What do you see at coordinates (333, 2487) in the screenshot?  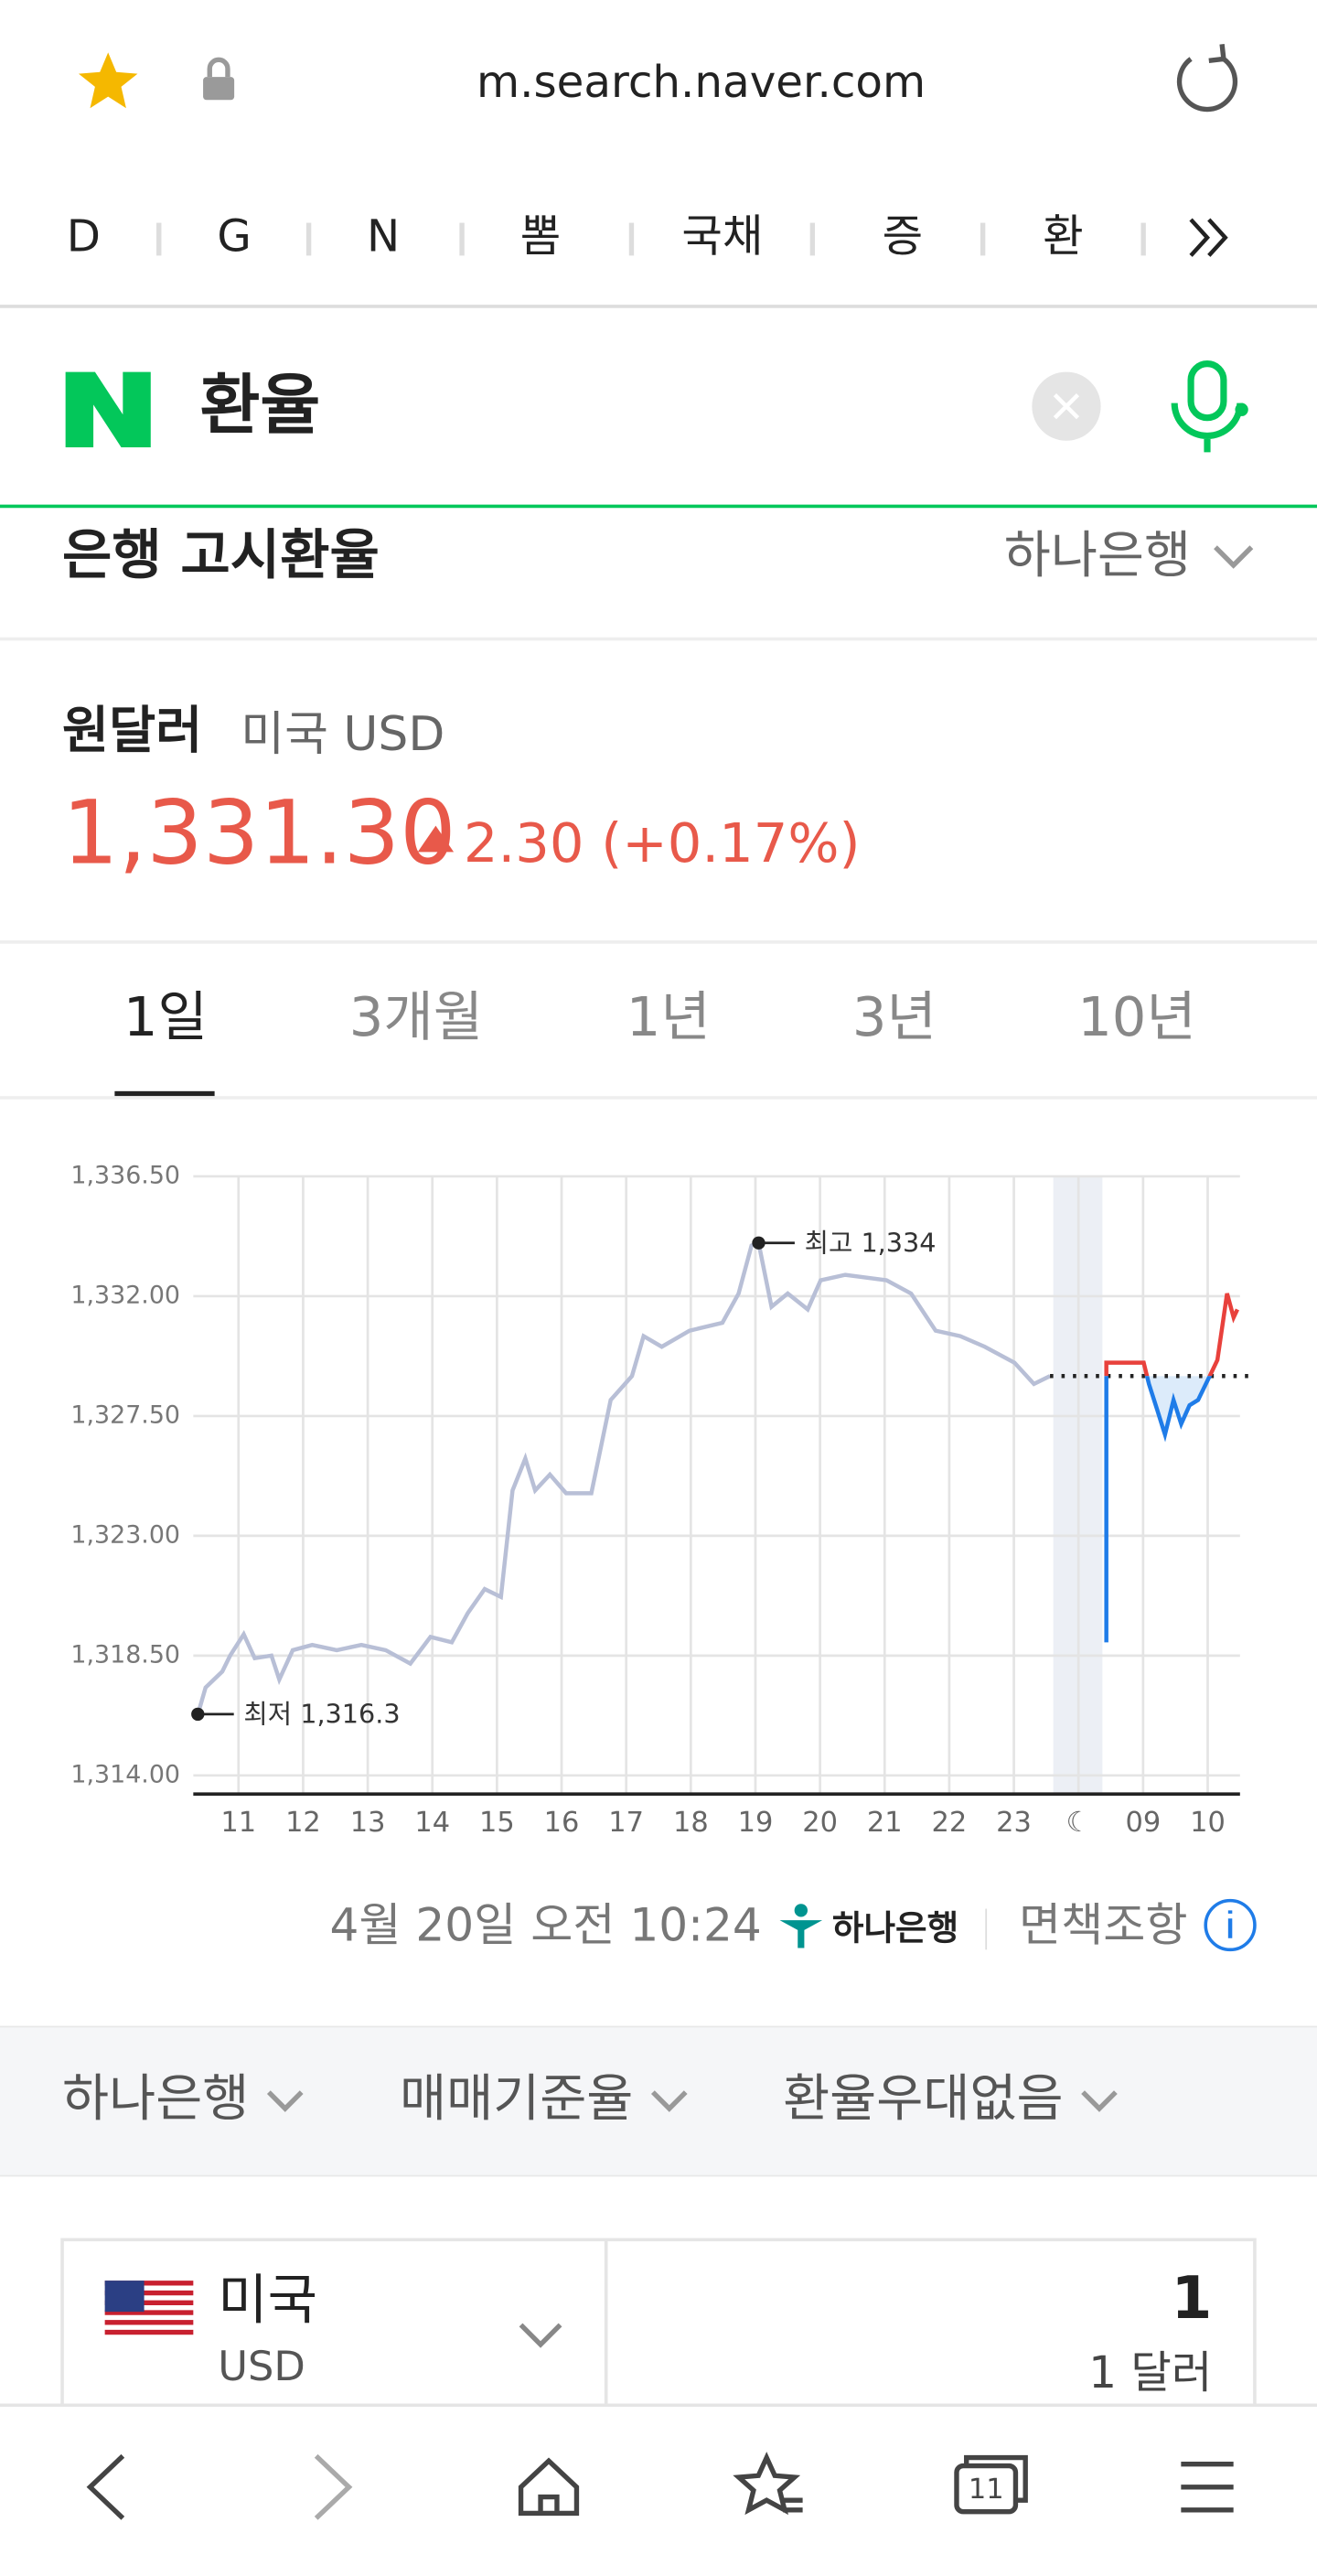 I see `forward-button` at bounding box center [333, 2487].